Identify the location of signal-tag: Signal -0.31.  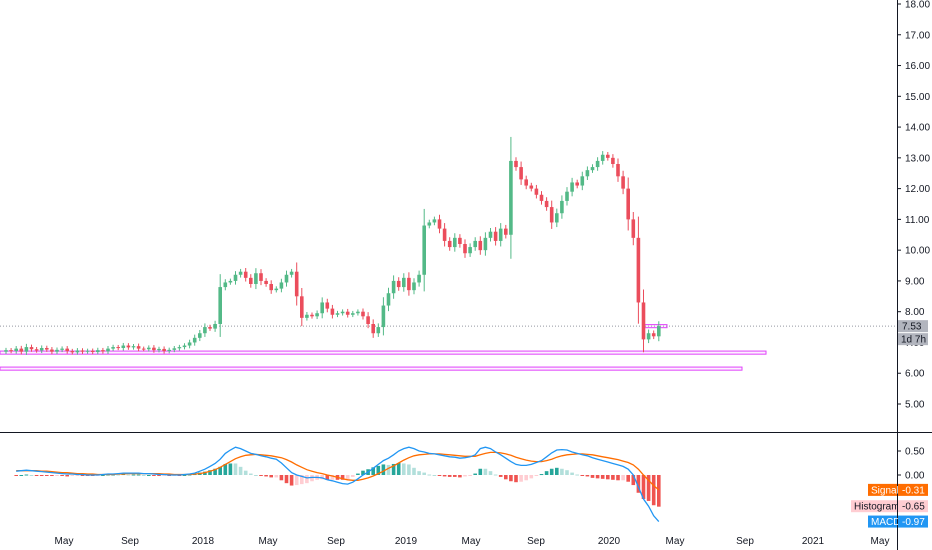
(898, 489).